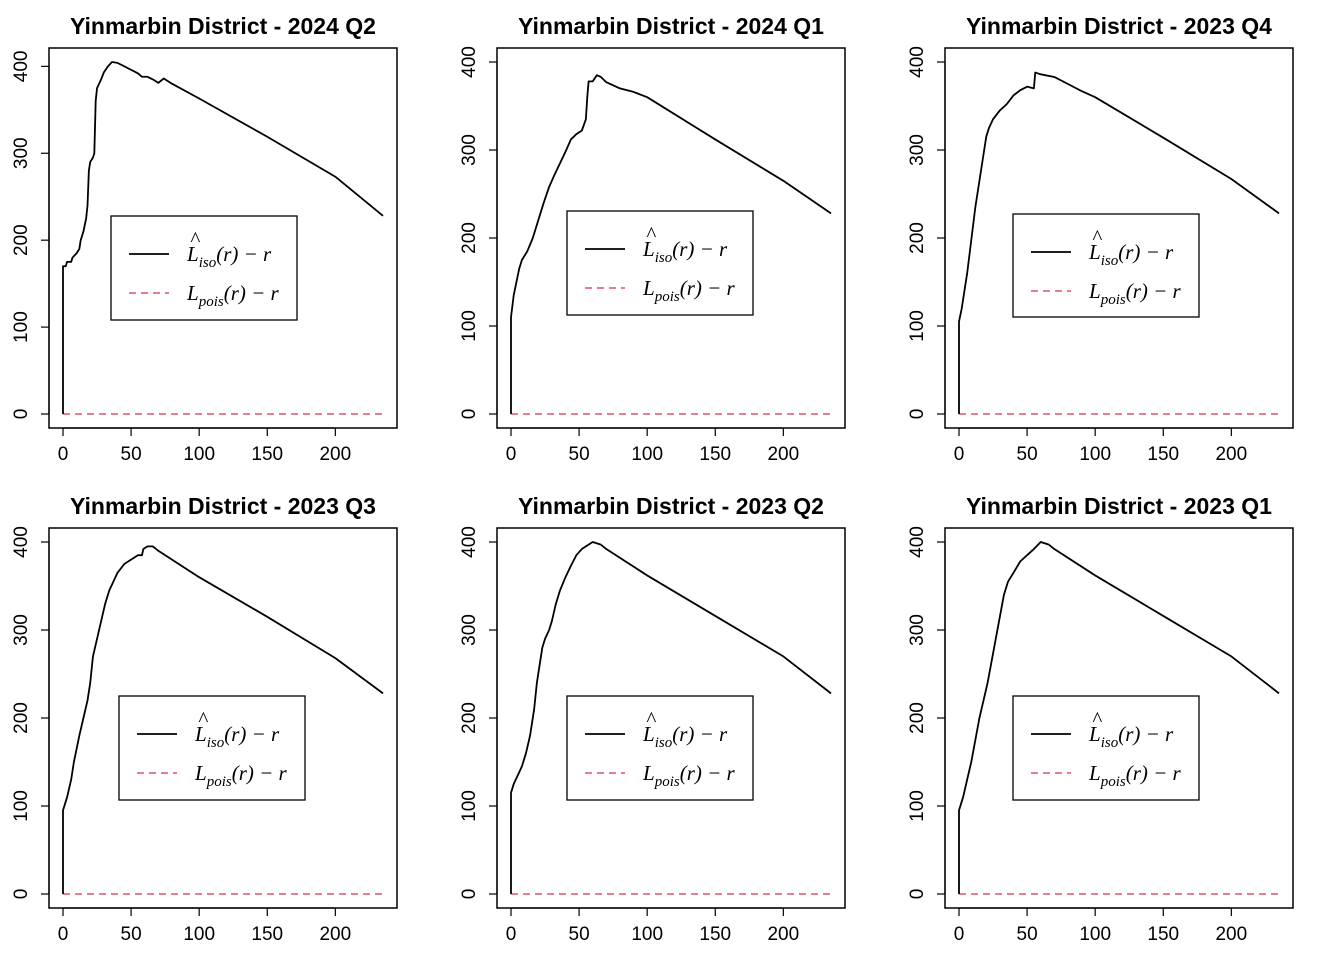 This screenshot has height=960, width=1344. Describe the element at coordinates (671, 26) in the screenshot. I see `panel-title: Yinmarbin District - 2024 Q1` at that location.